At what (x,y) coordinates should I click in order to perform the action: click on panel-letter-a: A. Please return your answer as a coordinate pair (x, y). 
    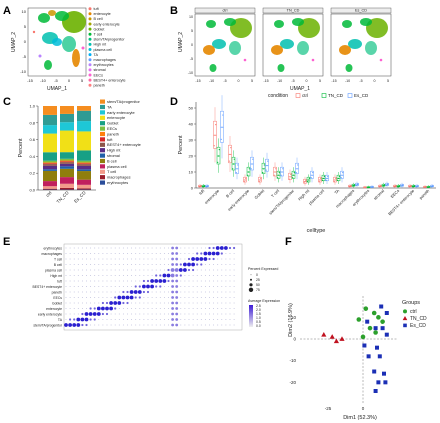
    Looking at the image, I should click on (7, 11).